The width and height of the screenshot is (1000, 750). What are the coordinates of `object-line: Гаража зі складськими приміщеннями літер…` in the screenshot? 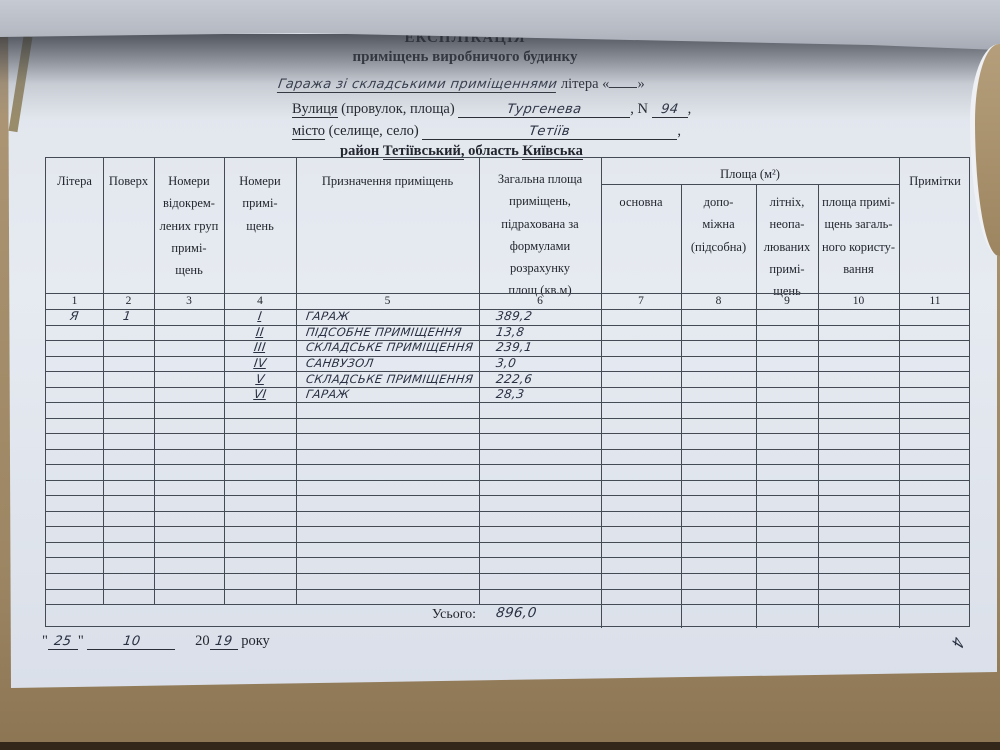 It's located at (460, 84).